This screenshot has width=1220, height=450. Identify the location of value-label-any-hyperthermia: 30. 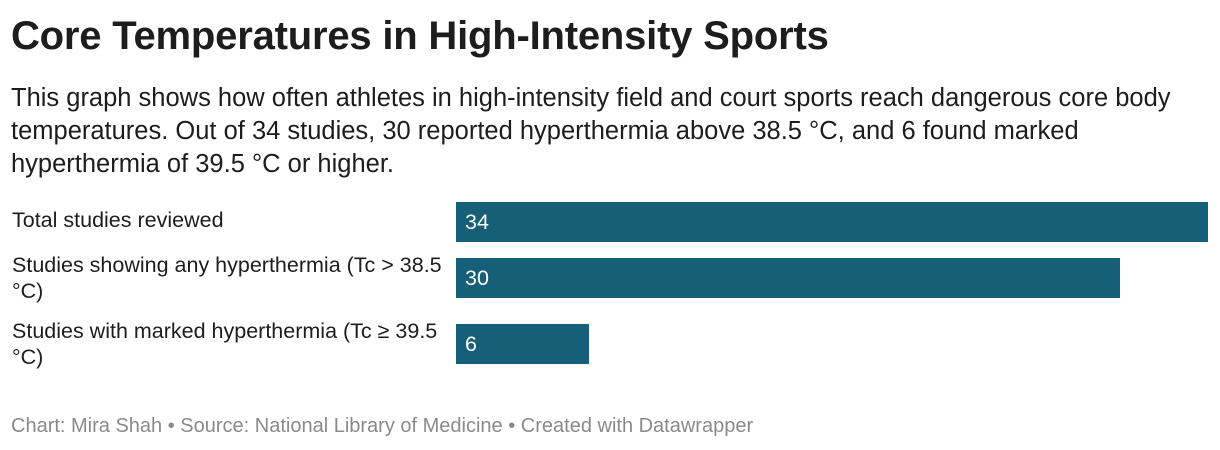
(477, 278).